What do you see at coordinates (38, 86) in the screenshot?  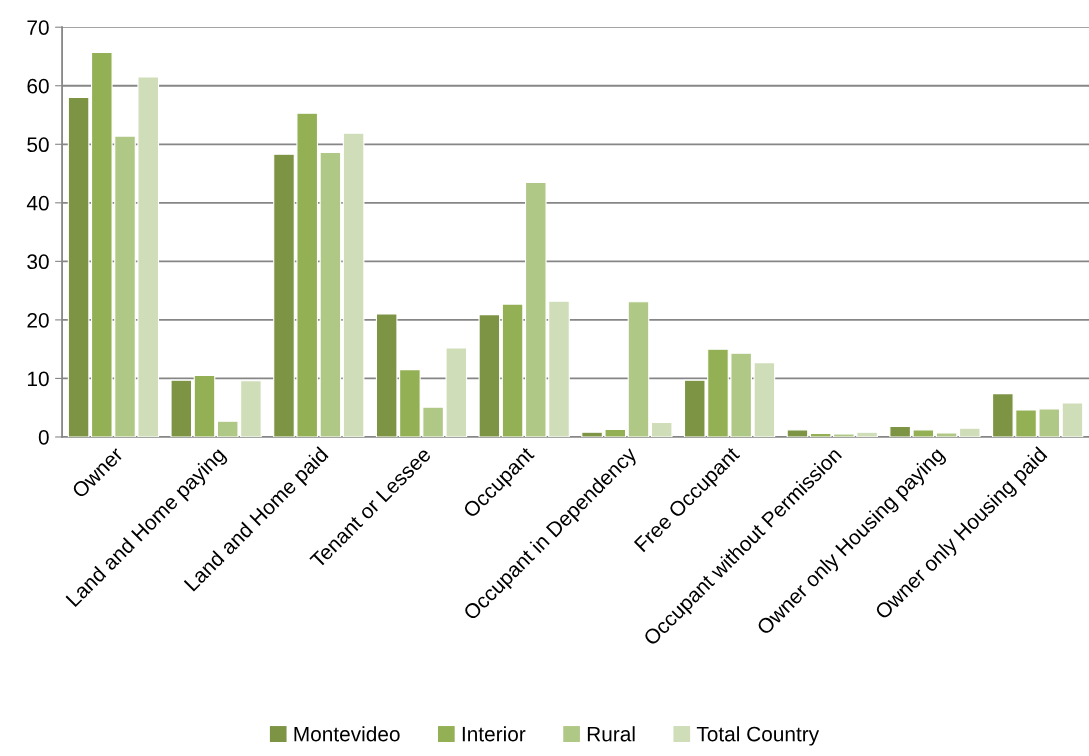 I see `y-tick-label: 60` at bounding box center [38, 86].